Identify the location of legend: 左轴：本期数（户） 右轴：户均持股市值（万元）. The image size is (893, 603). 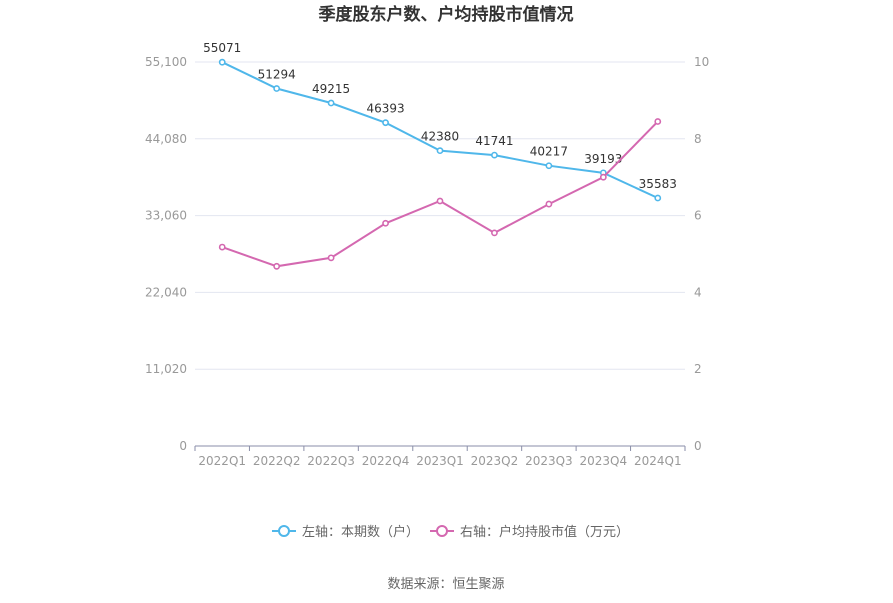
(450, 532).